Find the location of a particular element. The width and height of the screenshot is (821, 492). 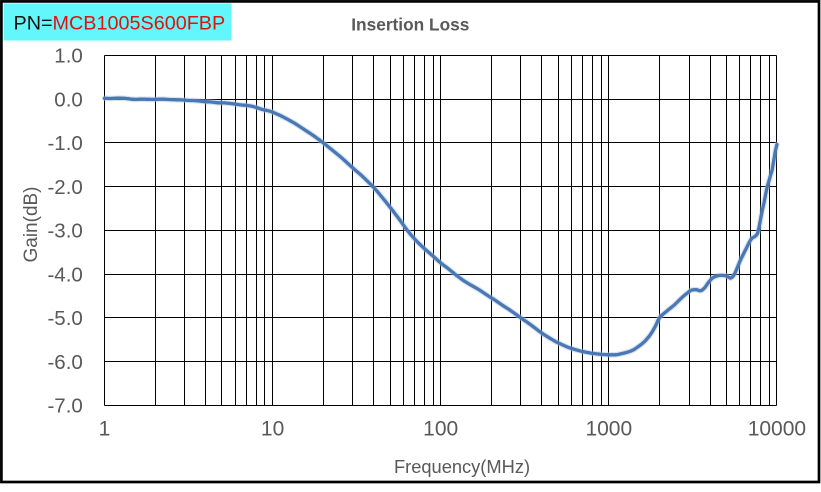

svg-text: -3.0 is located at coordinates (64, 231).